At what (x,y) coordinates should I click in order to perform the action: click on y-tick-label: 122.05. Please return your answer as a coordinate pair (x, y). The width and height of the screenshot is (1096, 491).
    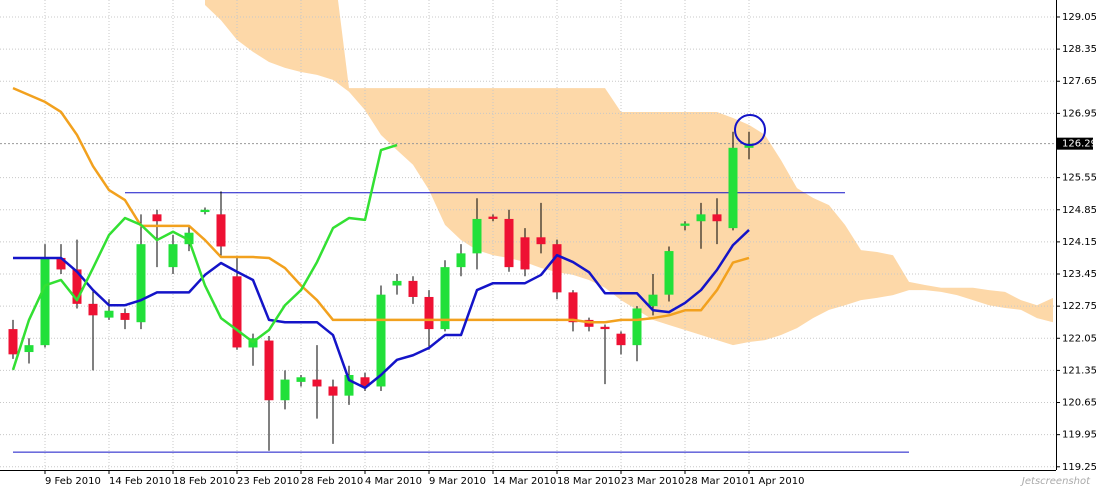
    Looking at the image, I should click on (1079, 338).